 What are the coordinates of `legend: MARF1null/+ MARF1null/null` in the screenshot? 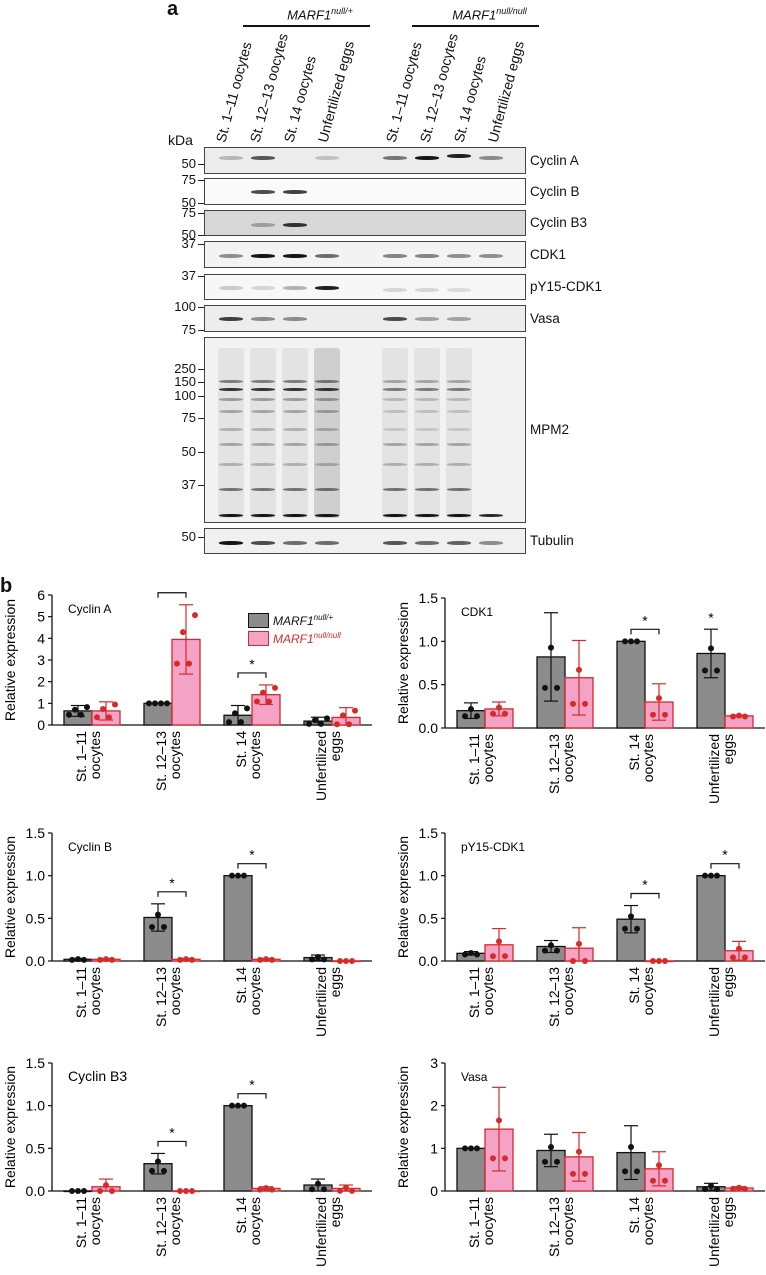 It's located at (294, 629).